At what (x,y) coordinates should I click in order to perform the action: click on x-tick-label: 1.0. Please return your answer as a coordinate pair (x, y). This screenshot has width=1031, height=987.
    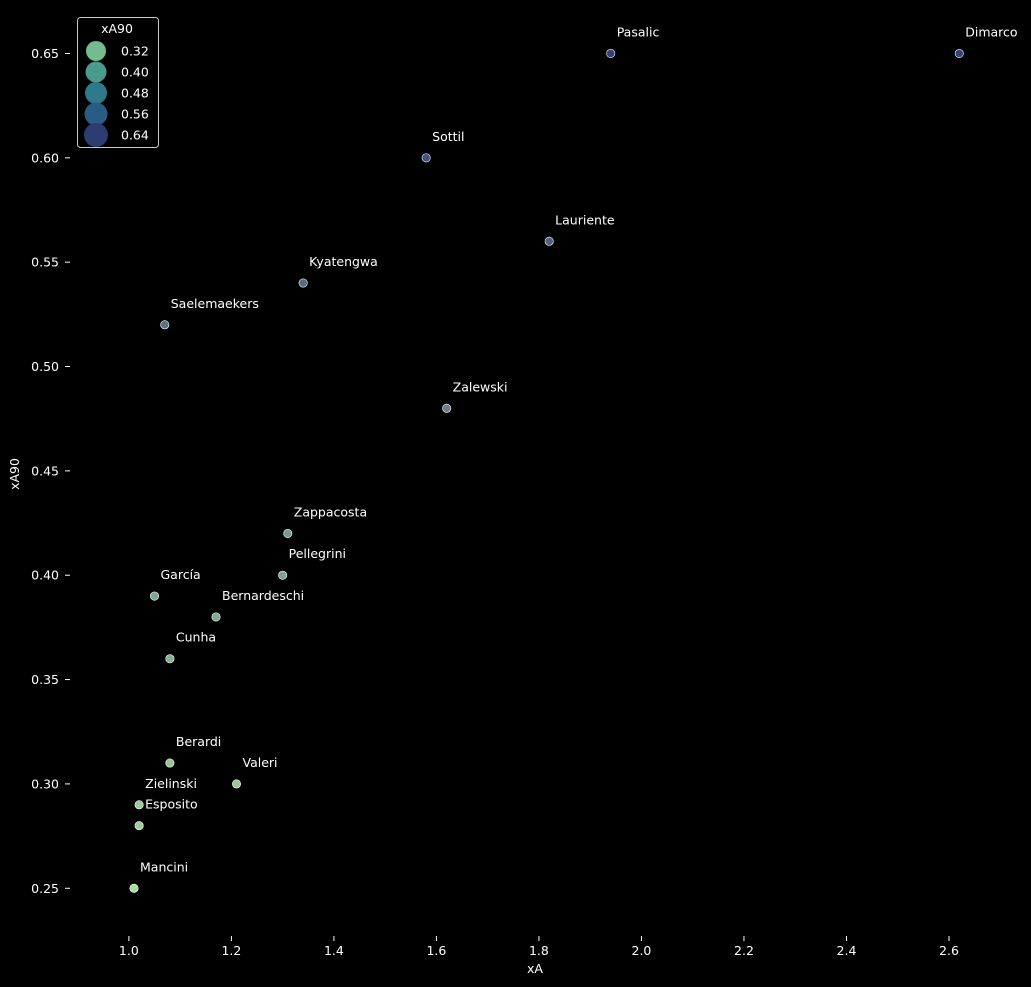
    Looking at the image, I should click on (129, 950).